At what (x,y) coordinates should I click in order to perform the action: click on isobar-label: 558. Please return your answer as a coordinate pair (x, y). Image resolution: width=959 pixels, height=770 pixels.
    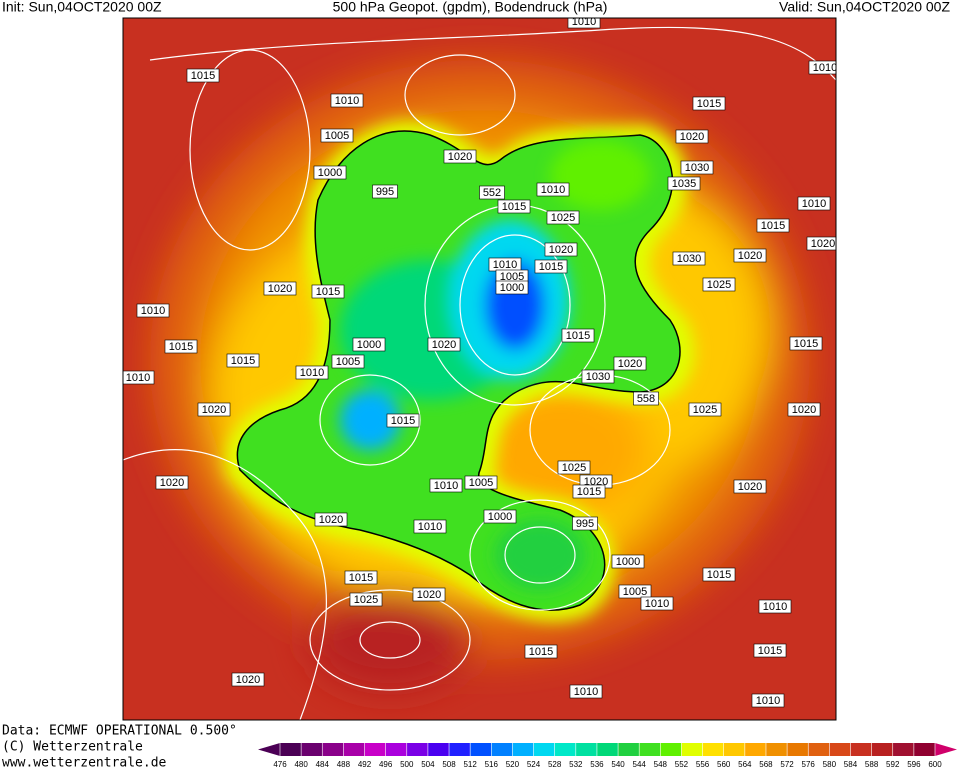
    Looking at the image, I should click on (646, 399).